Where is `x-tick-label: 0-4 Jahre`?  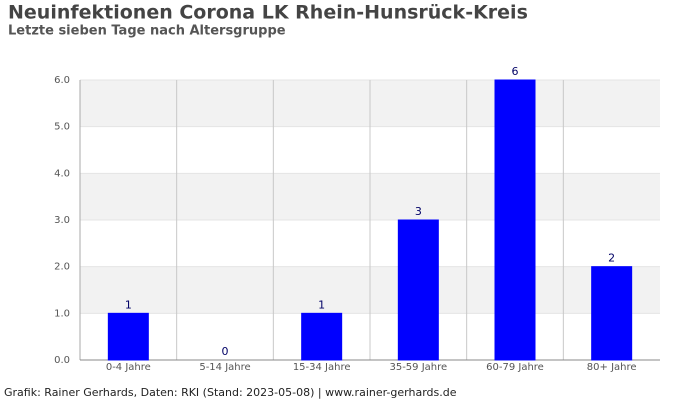 x-tick-label: 0-4 Jahre is located at coordinates (128, 367).